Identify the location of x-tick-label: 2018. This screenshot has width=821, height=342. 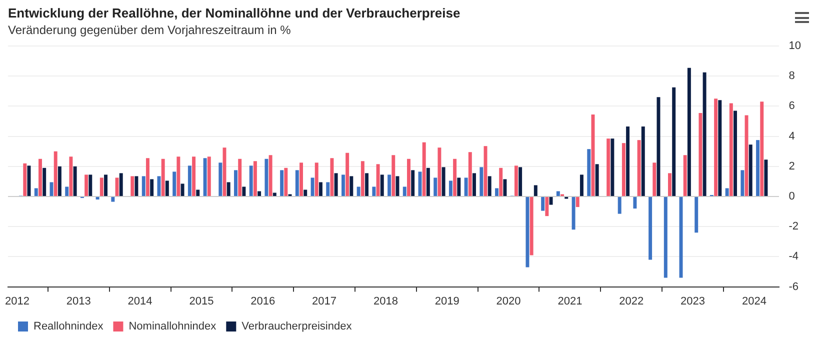
(385, 301).